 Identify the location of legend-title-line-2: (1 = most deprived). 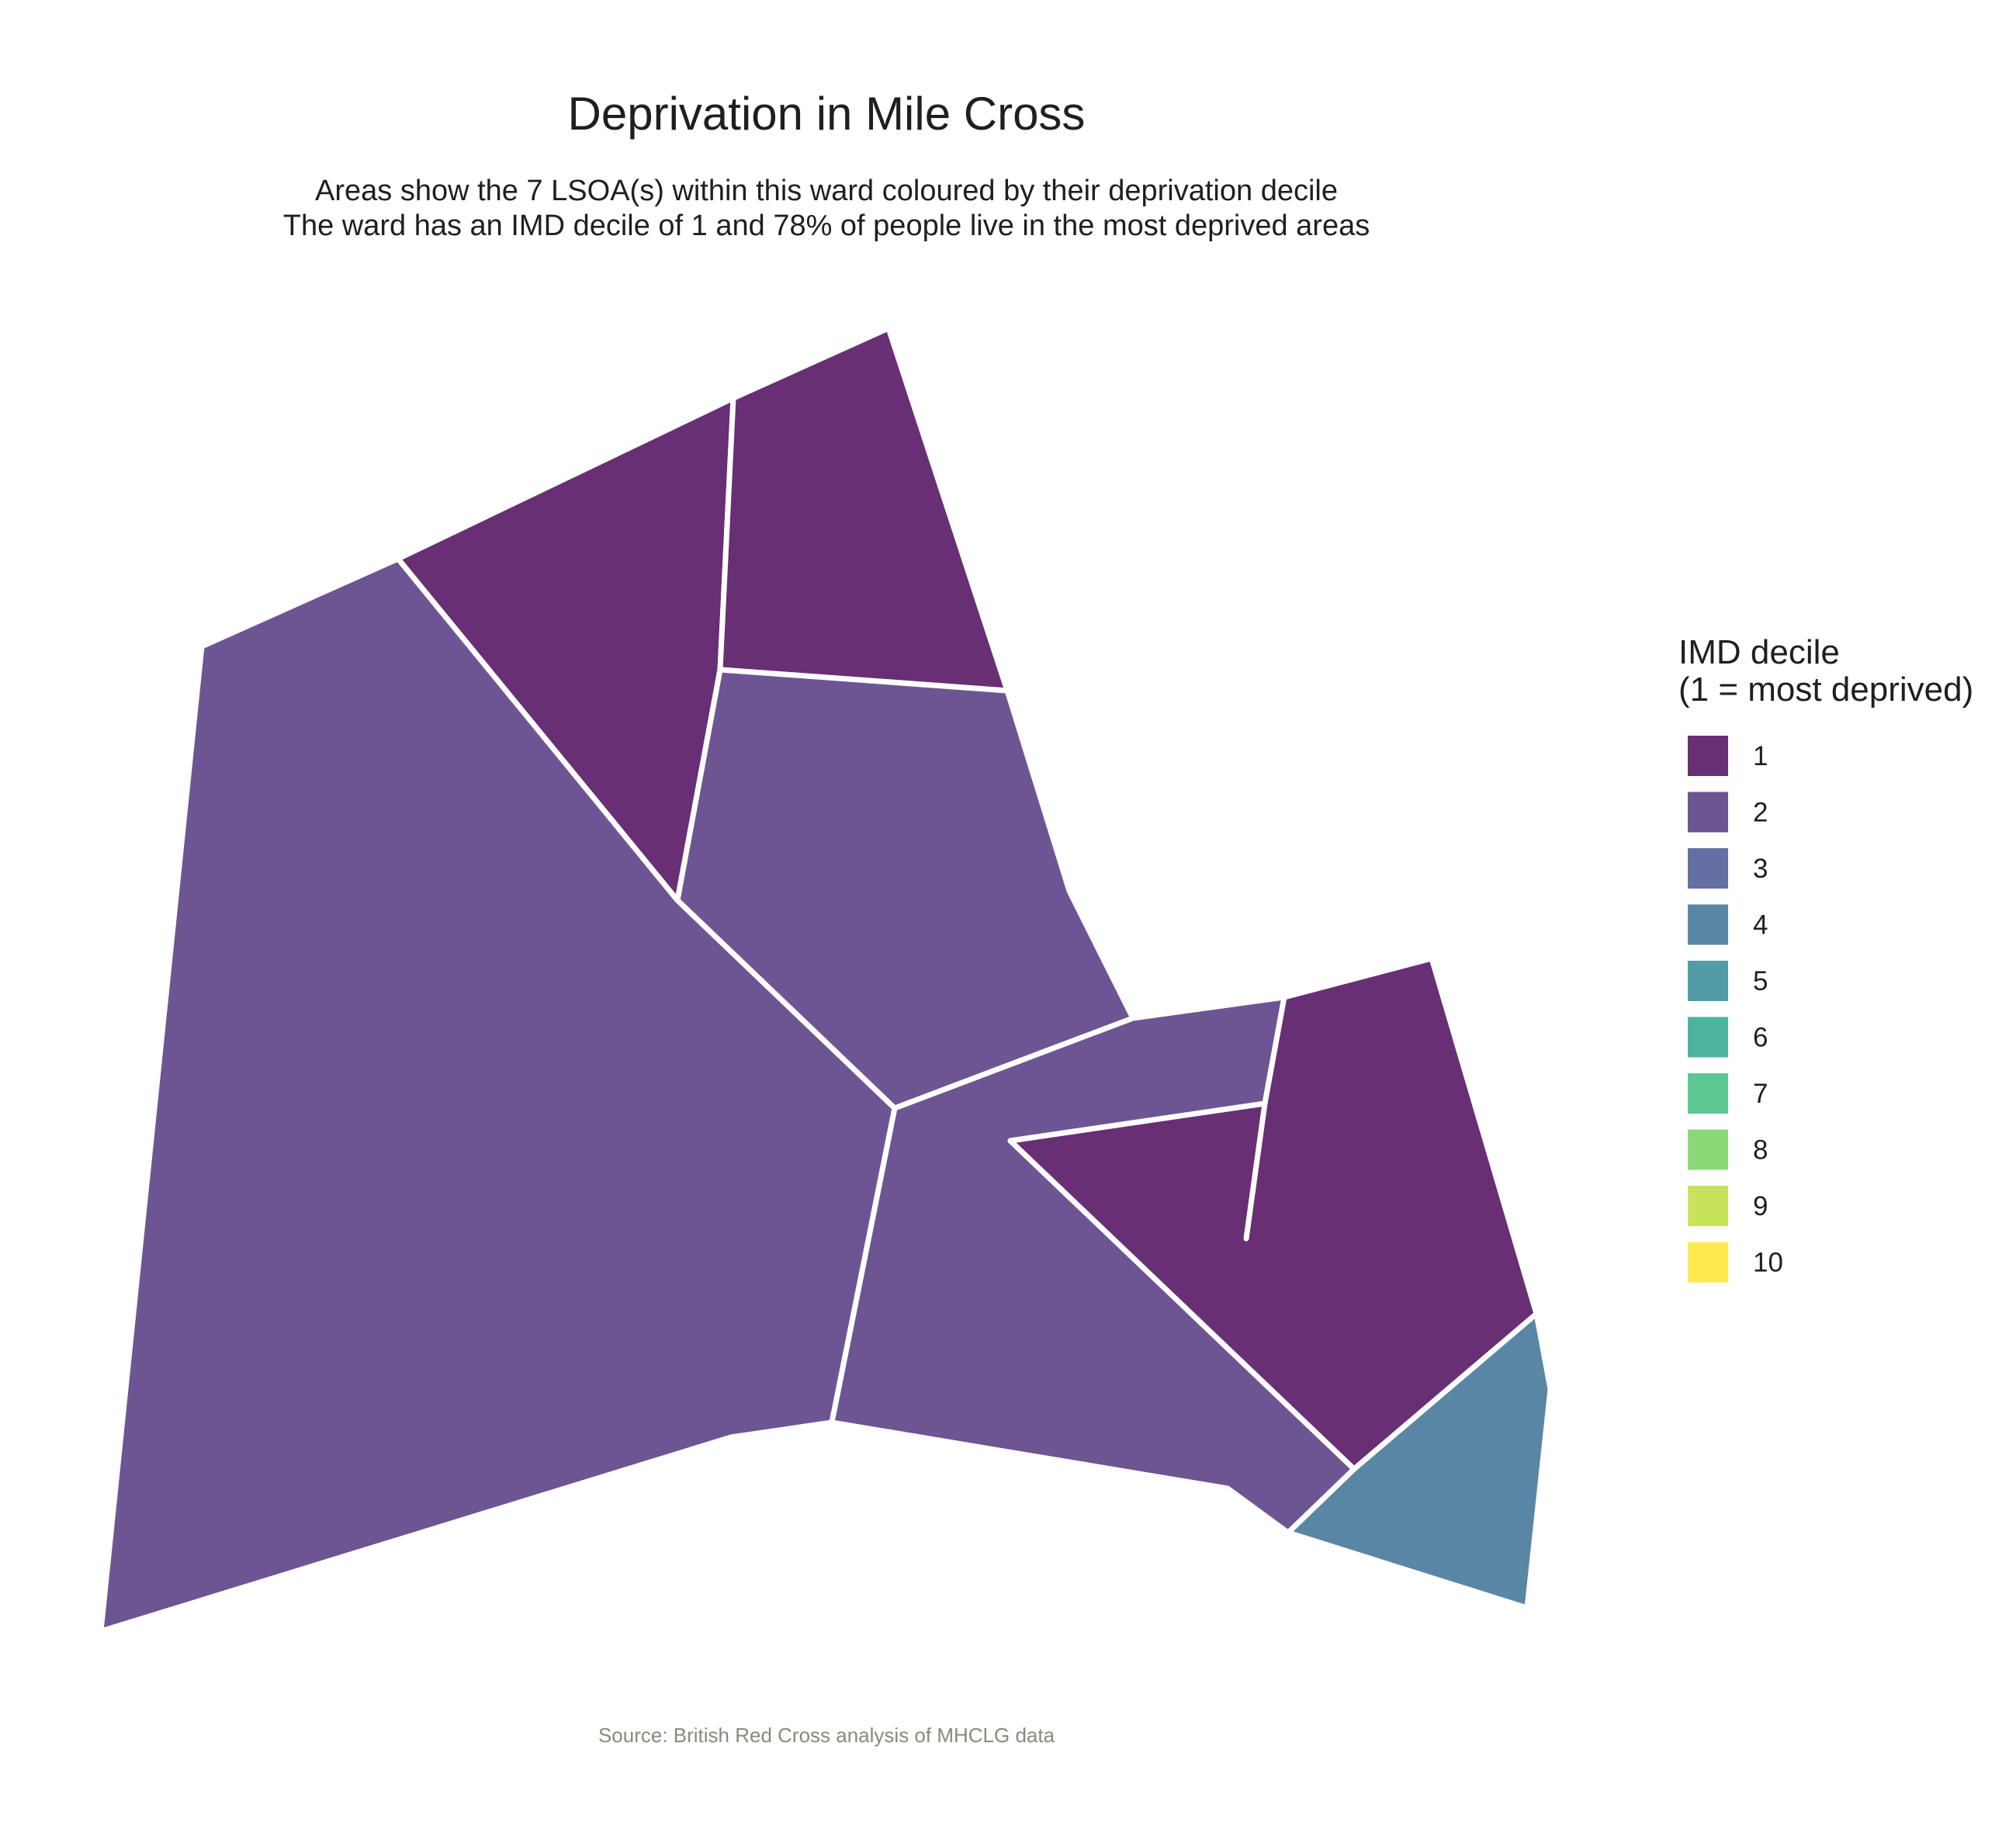
(1825, 690).